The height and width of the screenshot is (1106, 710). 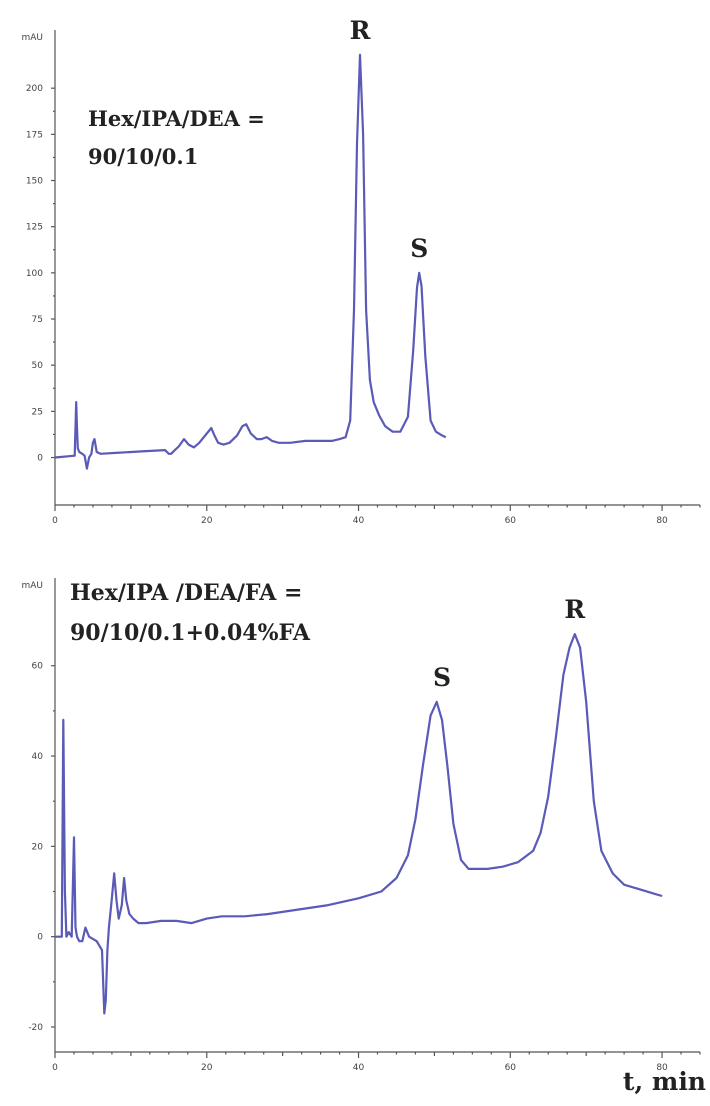 I want to click on y-tick-label: 25, so click(x=37, y=412).